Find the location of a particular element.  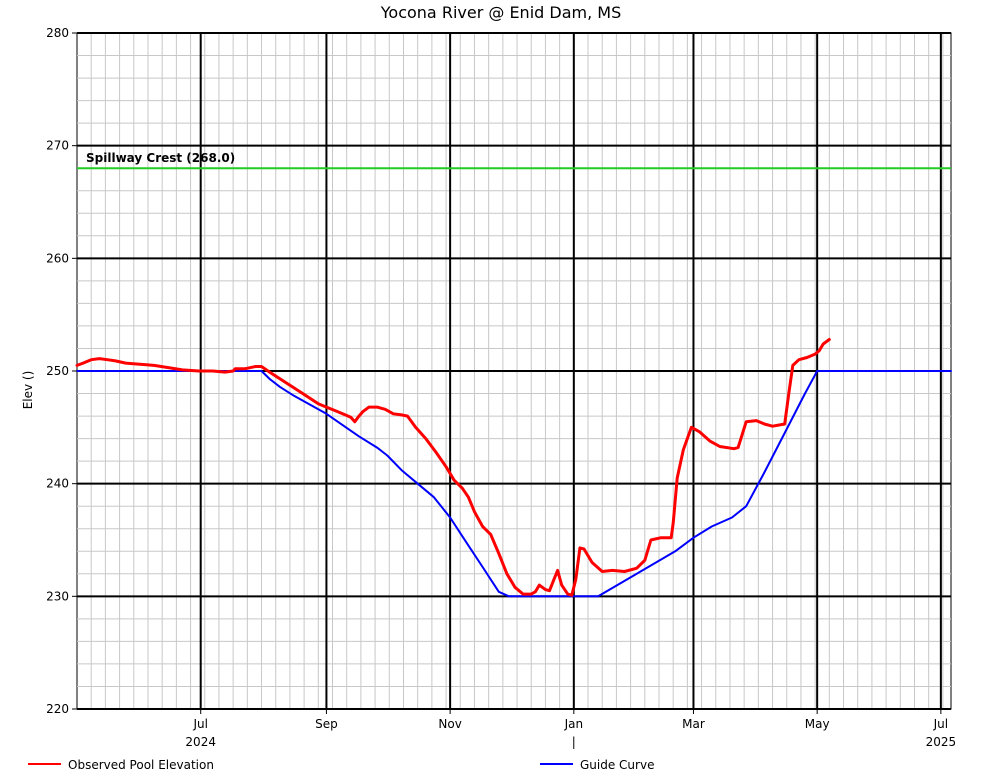

x-tick-label: Mar is located at coordinates (693, 724).